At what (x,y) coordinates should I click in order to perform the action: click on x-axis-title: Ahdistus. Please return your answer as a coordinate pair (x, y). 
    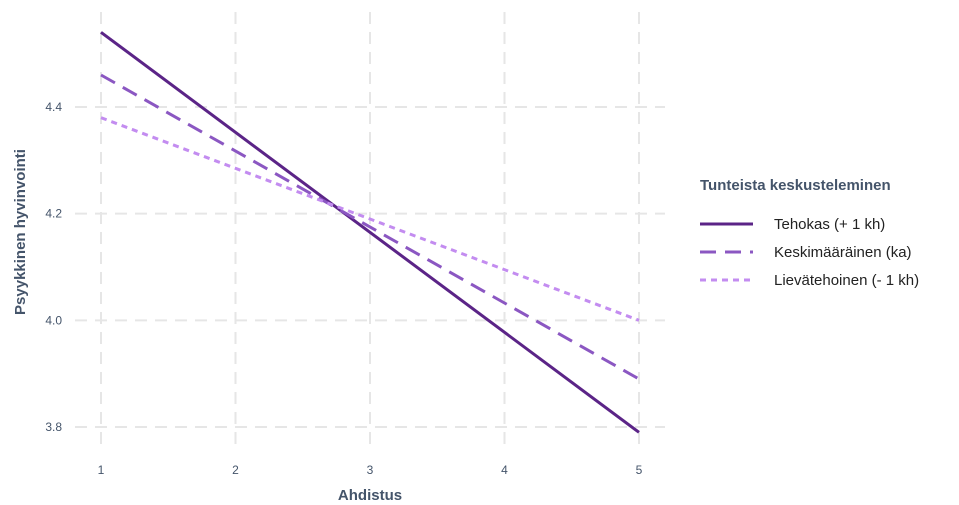
    Looking at the image, I should click on (370, 495).